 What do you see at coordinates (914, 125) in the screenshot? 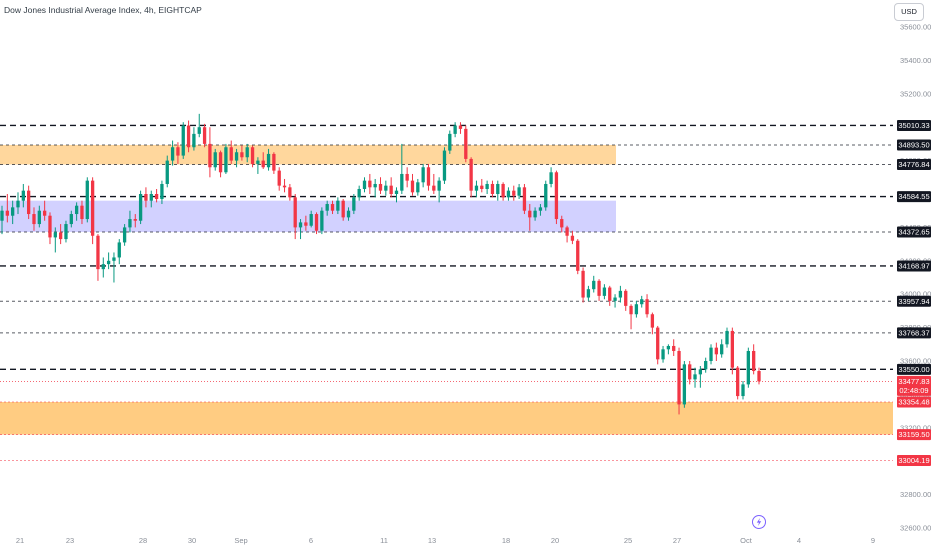
I see `level-price-tag-0: 35010.33` at bounding box center [914, 125].